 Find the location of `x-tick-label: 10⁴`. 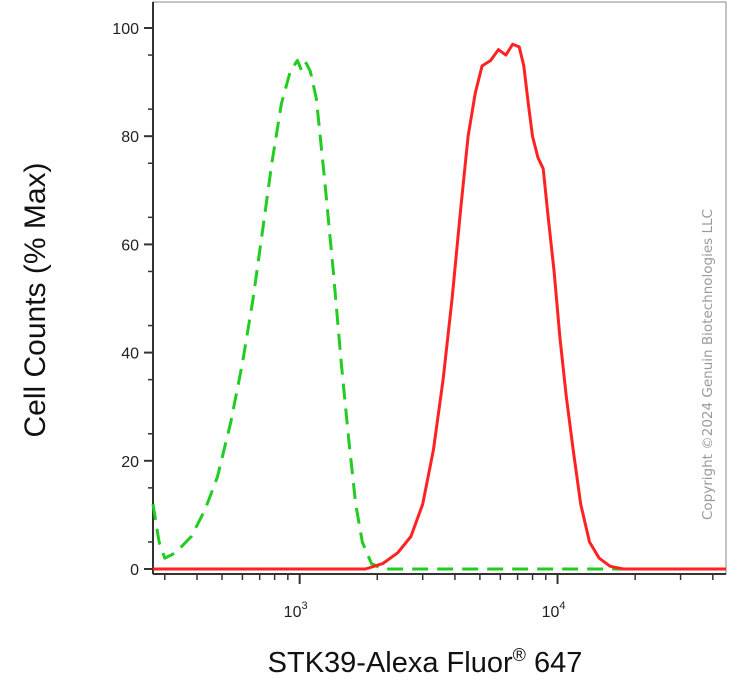

x-tick-label: 10⁴ is located at coordinates (554, 610).